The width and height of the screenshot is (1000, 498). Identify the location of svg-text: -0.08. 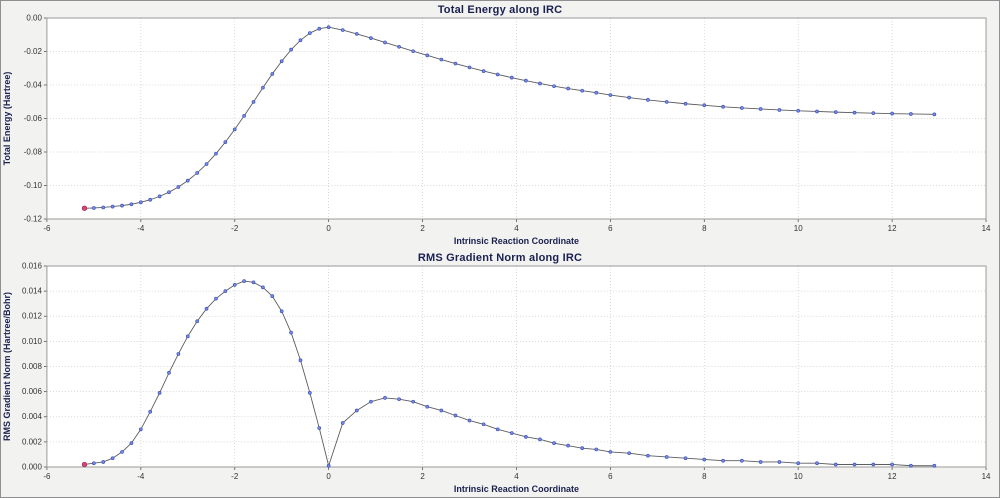
(33, 151).